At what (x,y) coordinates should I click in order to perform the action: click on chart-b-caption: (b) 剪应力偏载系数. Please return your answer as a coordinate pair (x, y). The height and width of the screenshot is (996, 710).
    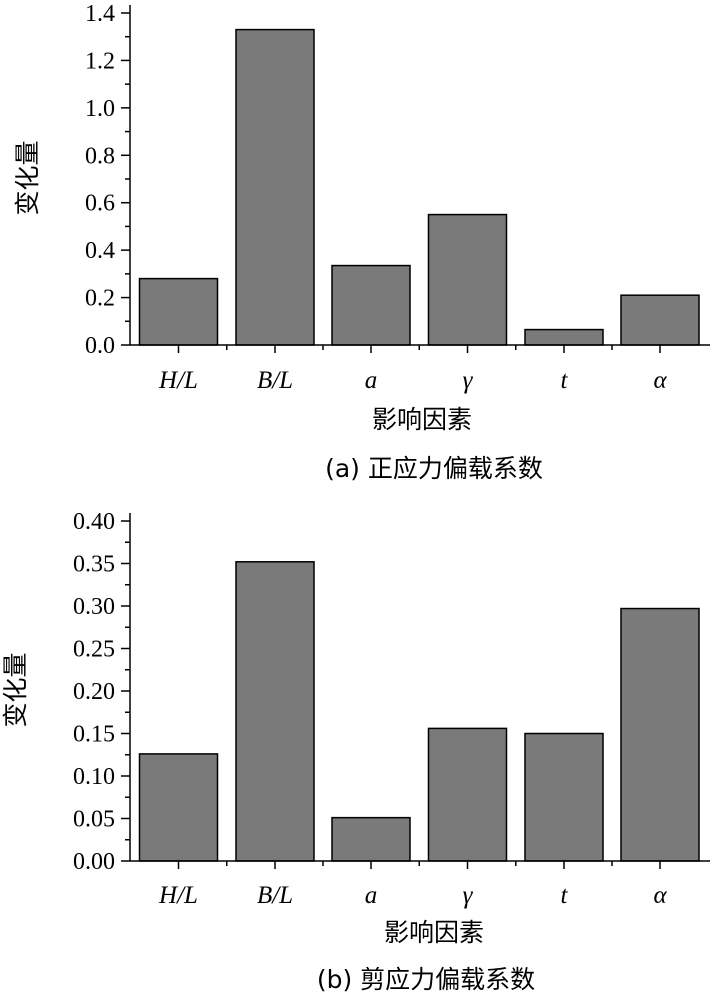
    Looking at the image, I should click on (426, 979).